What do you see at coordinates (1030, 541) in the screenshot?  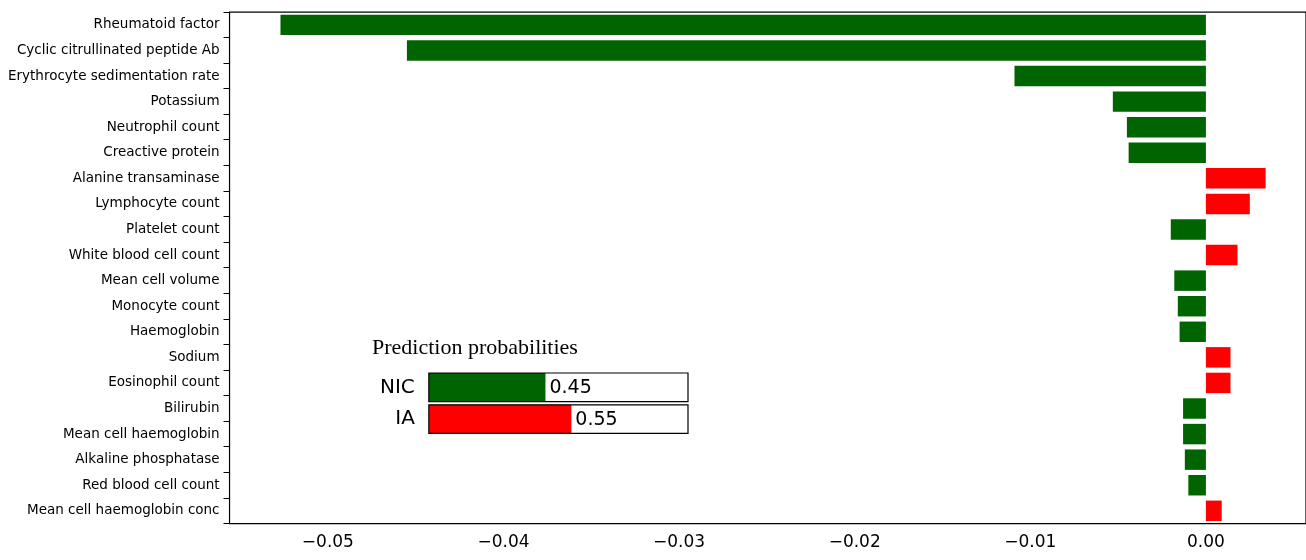 I see `x-tick-label: −0.01` at bounding box center [1030, 541].